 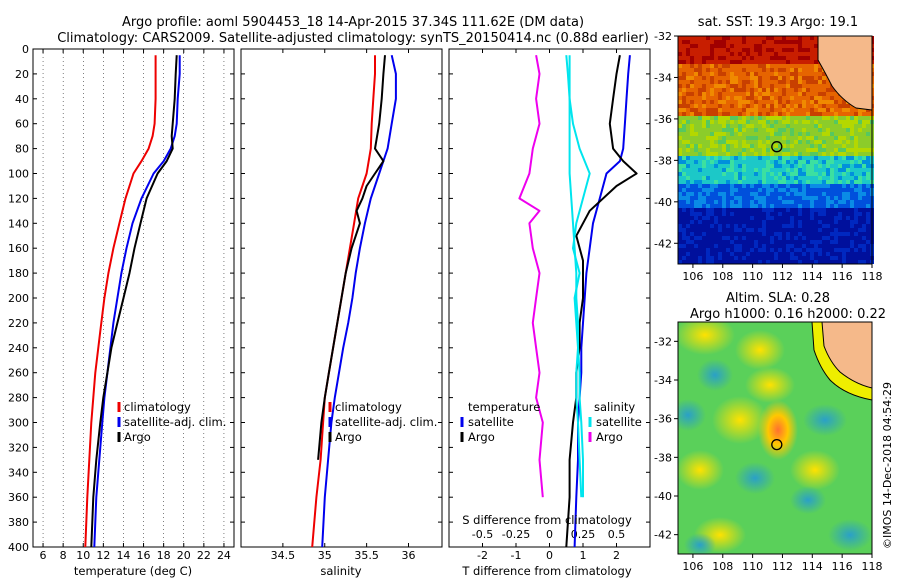 What do you see at coordinates (134, 301) in the screenshot?
I see `series-line-argo` at bounding box center [134, 301].